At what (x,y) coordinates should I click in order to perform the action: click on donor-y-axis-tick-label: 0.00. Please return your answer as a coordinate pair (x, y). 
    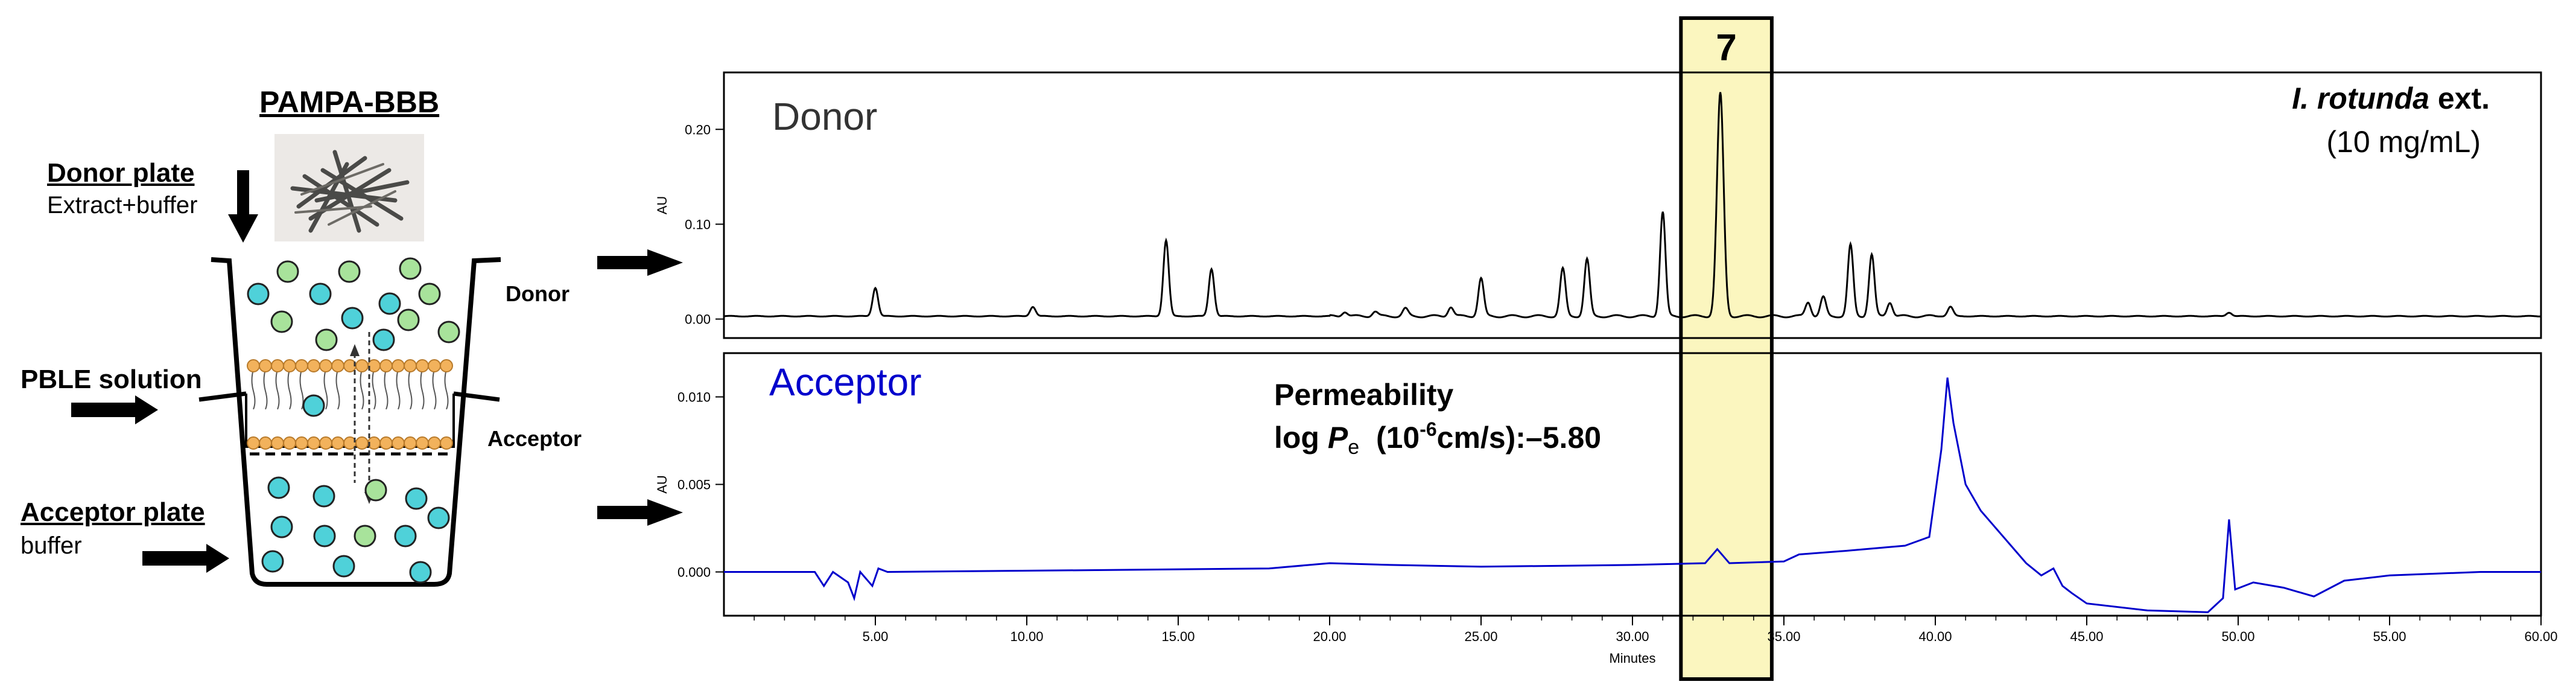
    Looking at the image, I should click on (698, 319).